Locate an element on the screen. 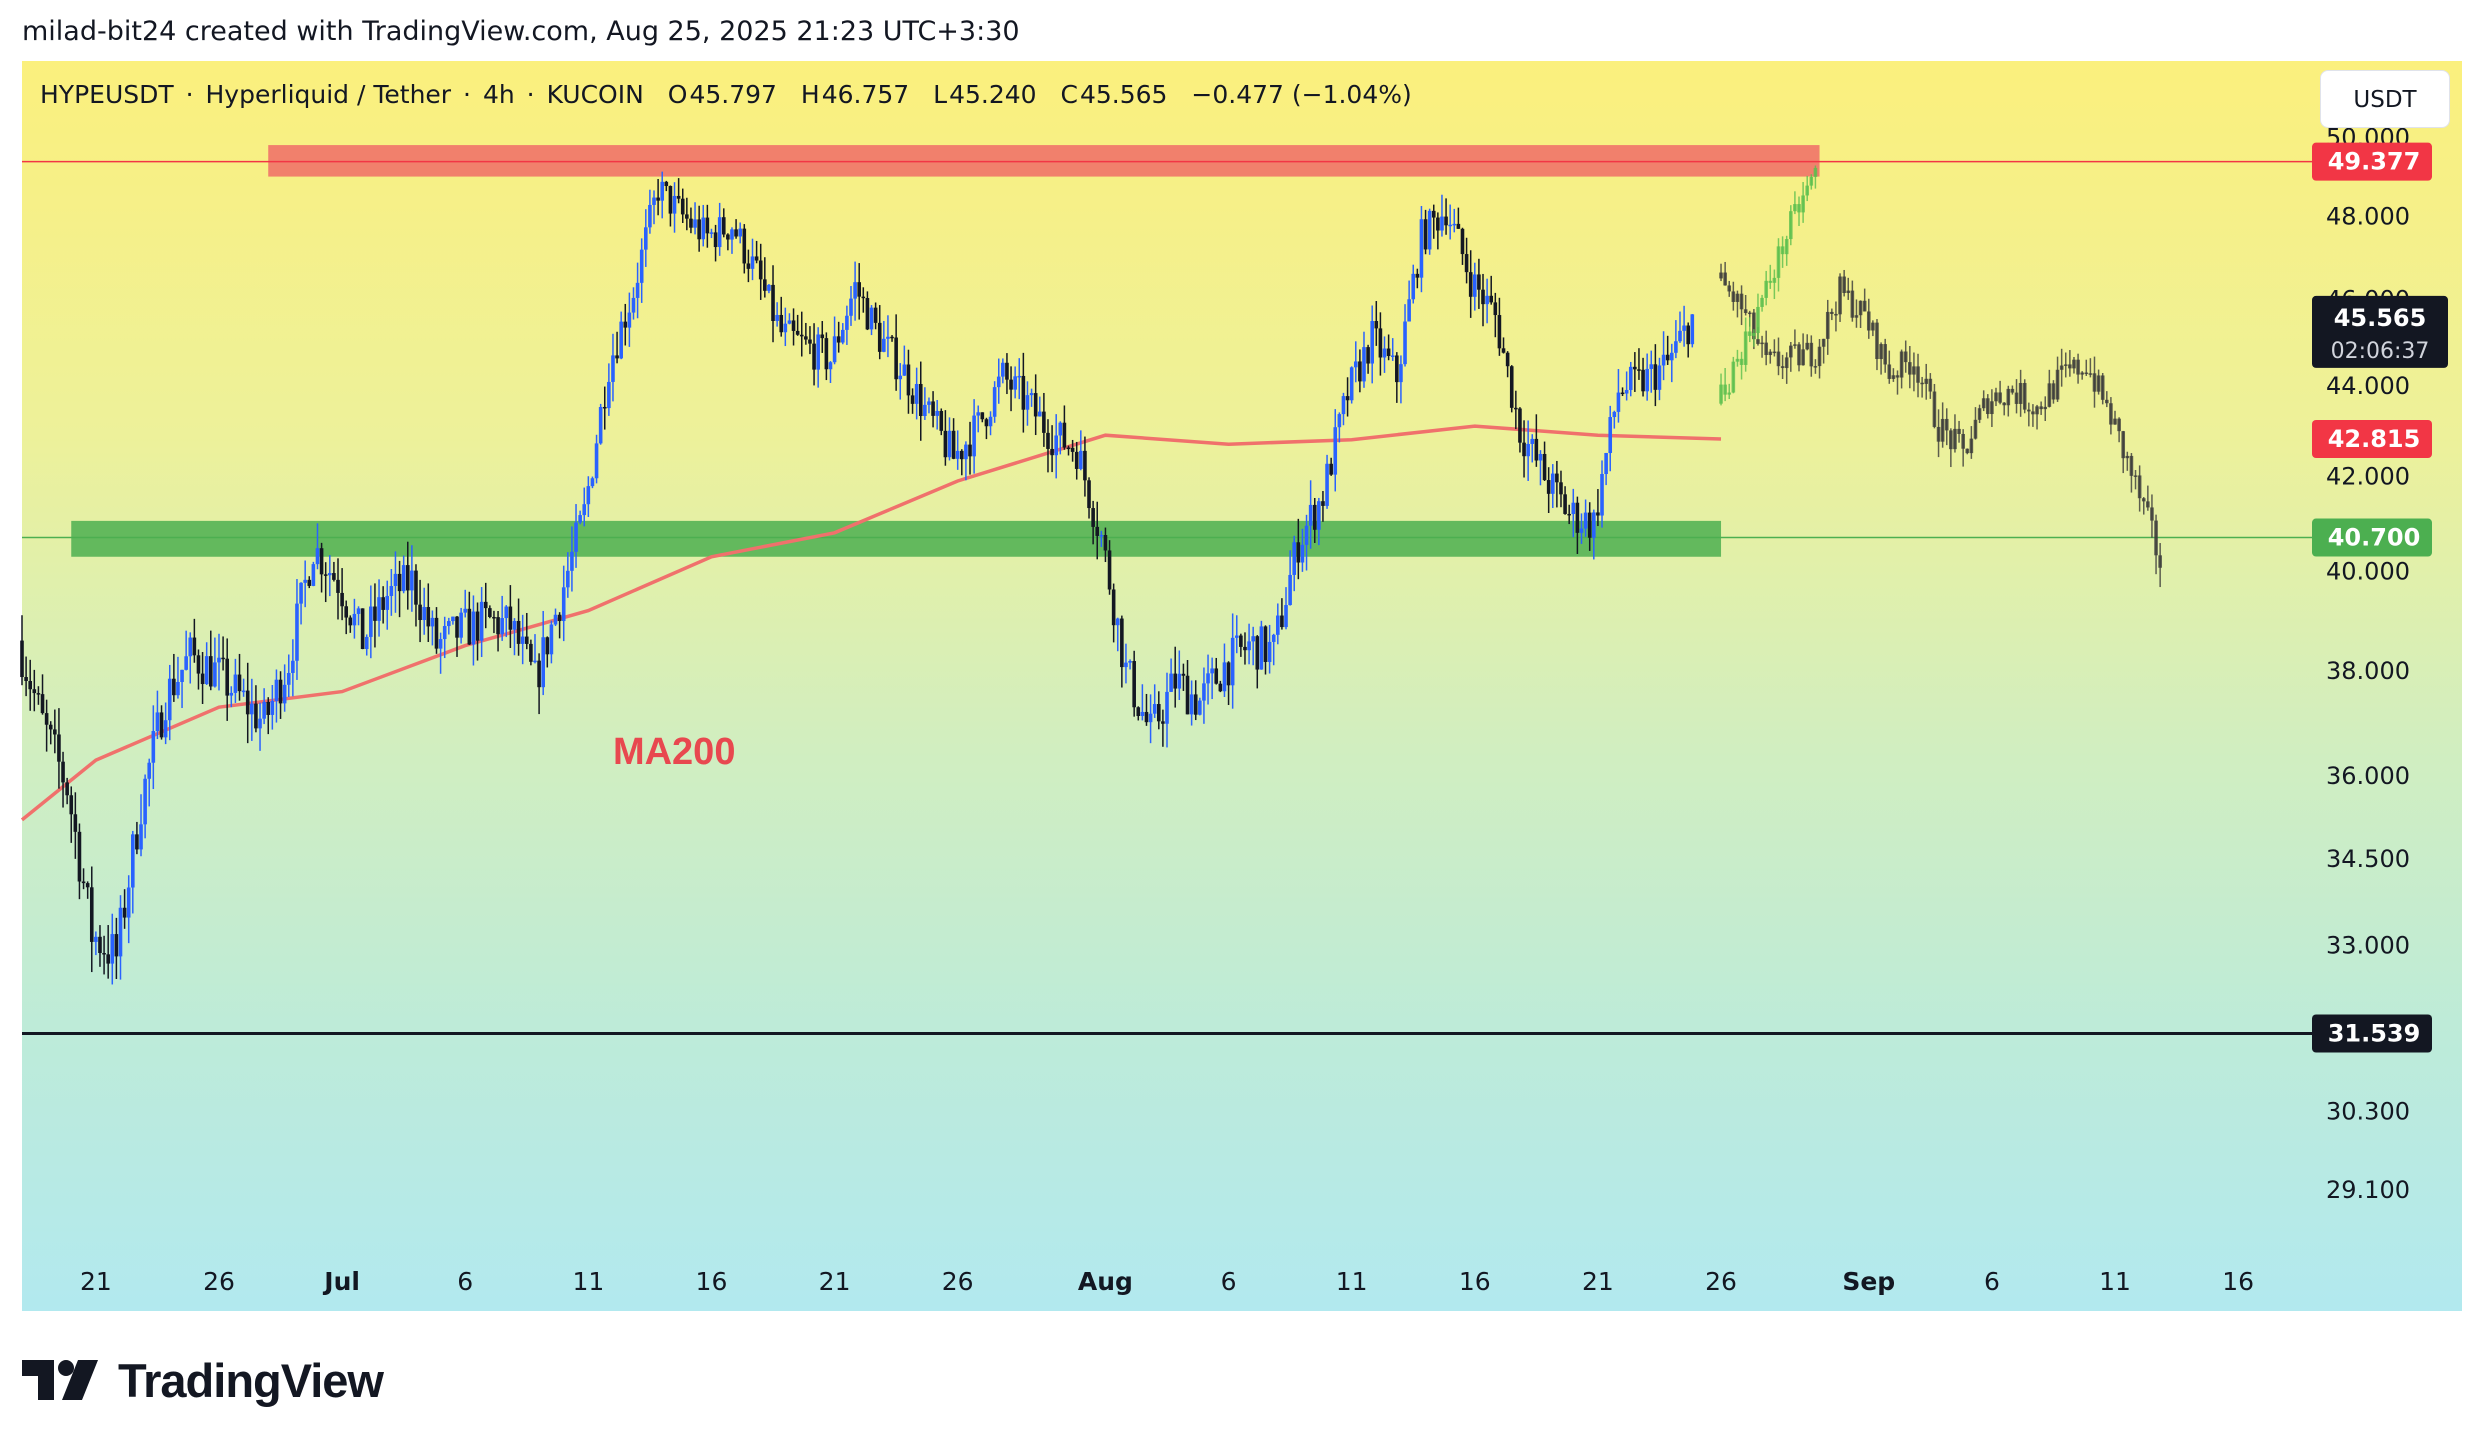 The height and width of the screenshot is (1447, 2482). symbol-ticker: HYPEUSDT is located at coordinates (107, 94).